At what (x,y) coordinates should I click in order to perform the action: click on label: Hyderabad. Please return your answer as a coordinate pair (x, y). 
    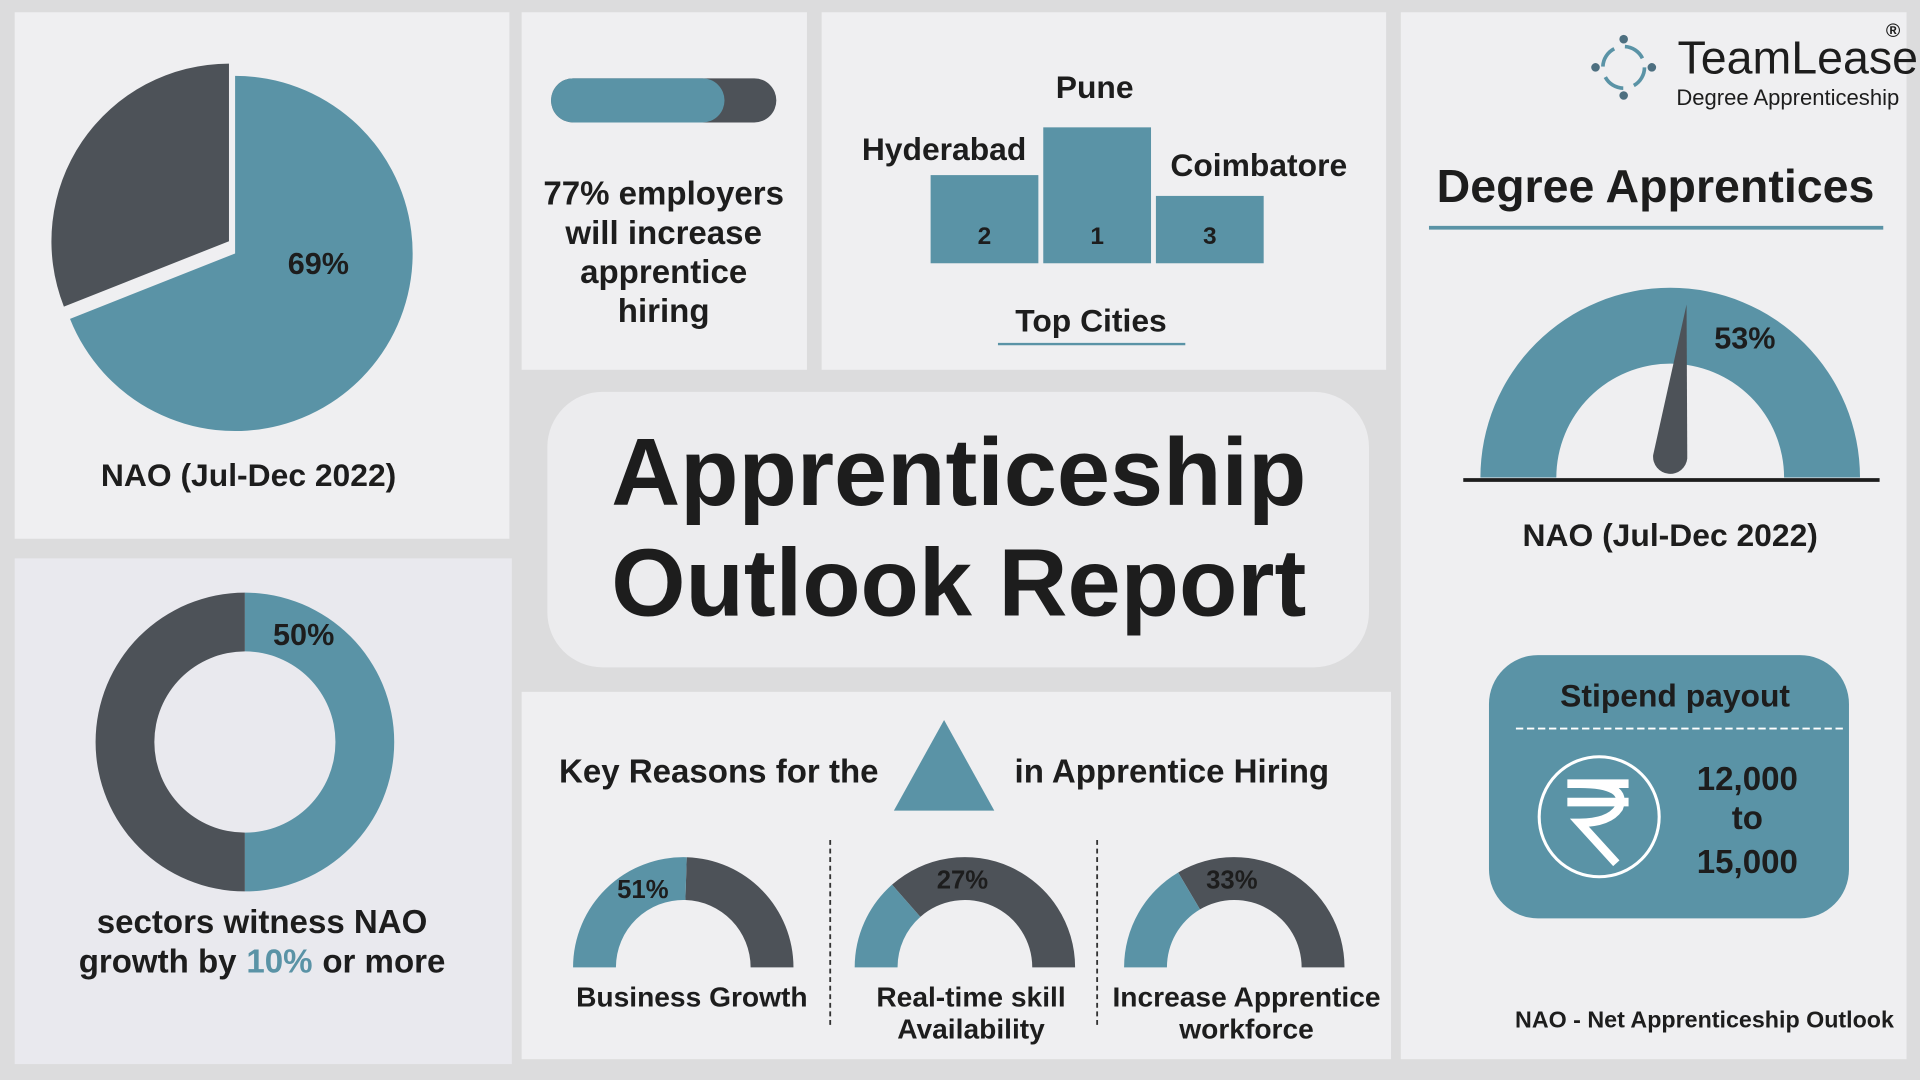
    Looking at the image, I should click on (944, 149).